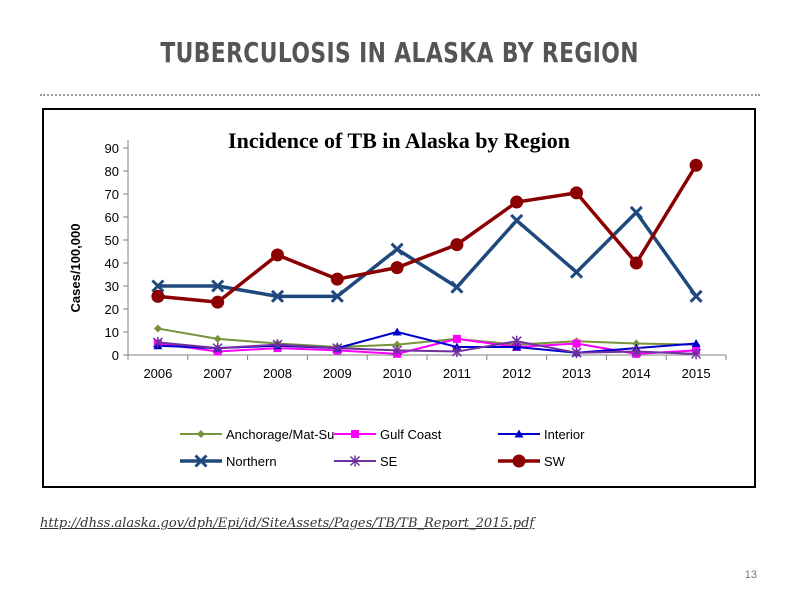 The image size is (799, 599). I want to click on legend-marker-gulf-coast, so click(355, 434).